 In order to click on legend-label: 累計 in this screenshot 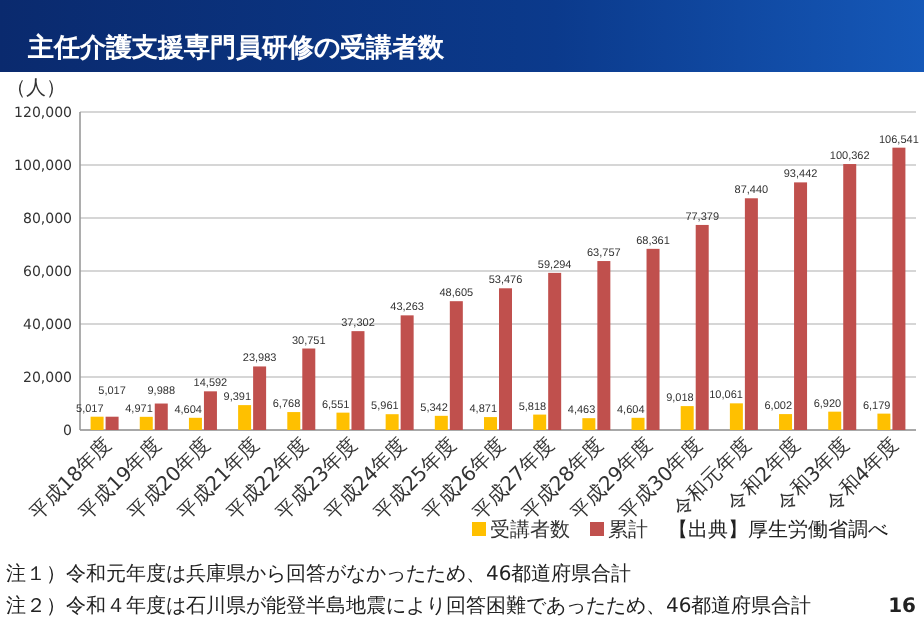, I will do `click(628, 530)`.